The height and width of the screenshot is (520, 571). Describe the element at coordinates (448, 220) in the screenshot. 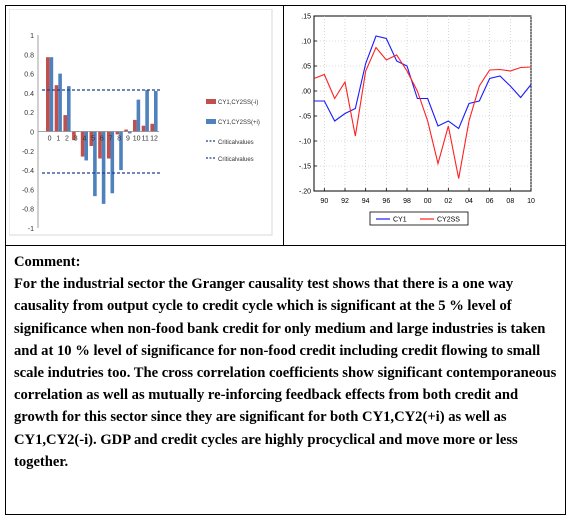

I see `legend-label: CY2SS` at that location.